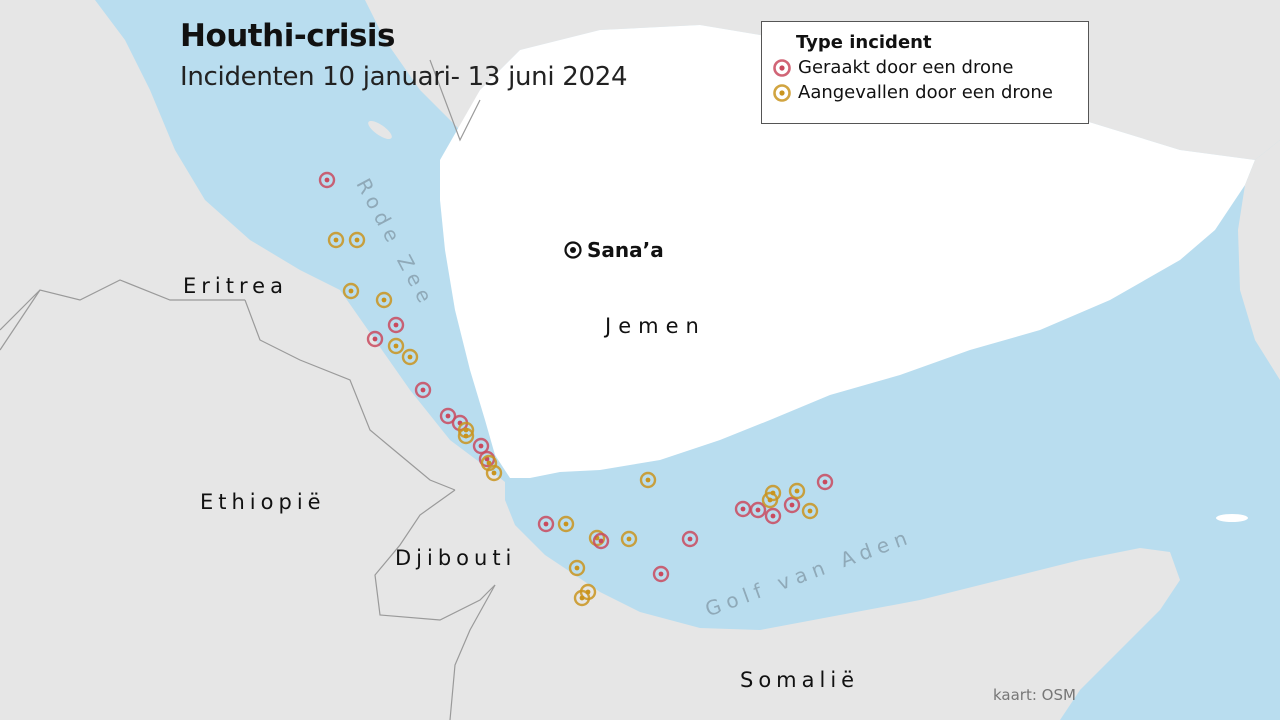 The height and width of the screenshot is (720, 1280). I want to click on legend-item-hit: Geraakt door een drone, so click(923, 67).